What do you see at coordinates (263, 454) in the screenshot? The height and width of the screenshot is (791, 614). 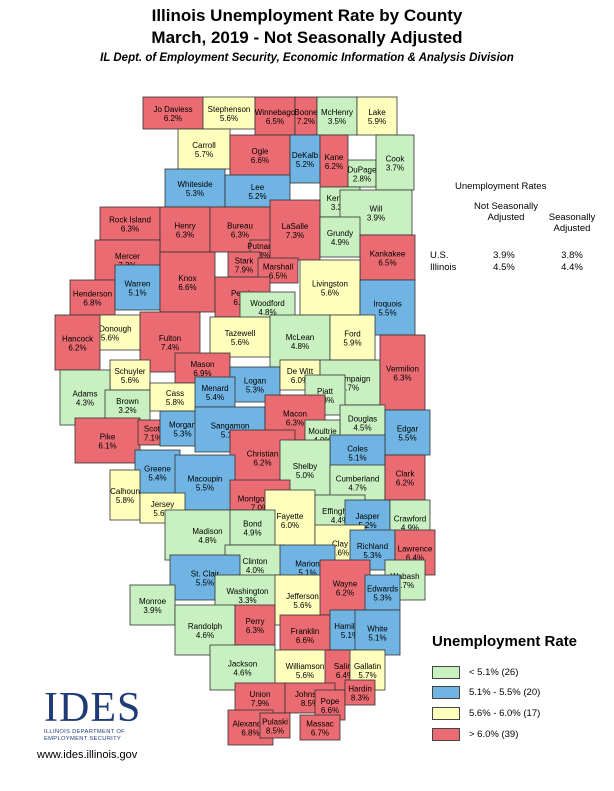 I see `county-name: Christian` at bounding box center [263, 454].